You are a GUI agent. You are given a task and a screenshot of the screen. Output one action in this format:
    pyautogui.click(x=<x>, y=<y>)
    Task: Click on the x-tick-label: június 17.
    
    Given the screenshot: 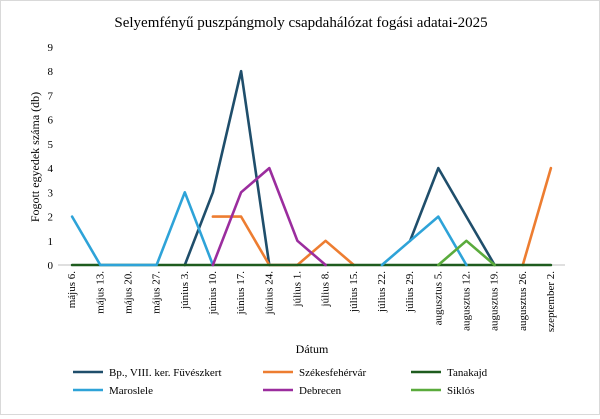 What is the action you would take?
    pyautogui.click(x=241, y=293)
    